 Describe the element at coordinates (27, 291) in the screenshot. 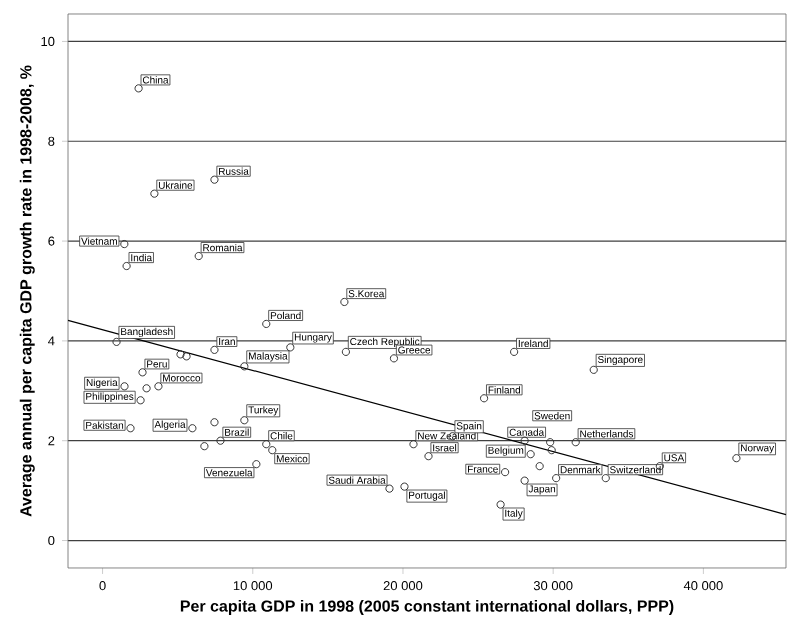

I see `y-axis-title: Average annual per capita GDP growth rate in 1998-2008, %` at that location.